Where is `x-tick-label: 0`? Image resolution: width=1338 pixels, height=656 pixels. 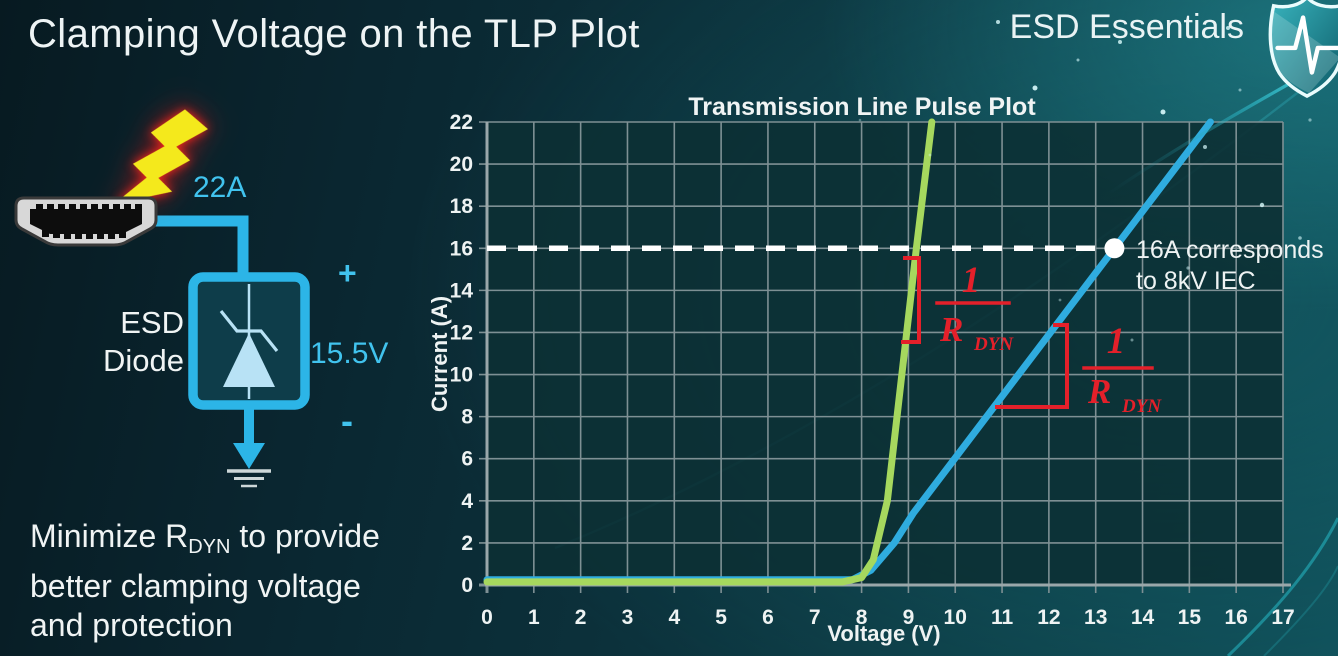
x-tick-label: 0 is located at coordinates (487, 617).